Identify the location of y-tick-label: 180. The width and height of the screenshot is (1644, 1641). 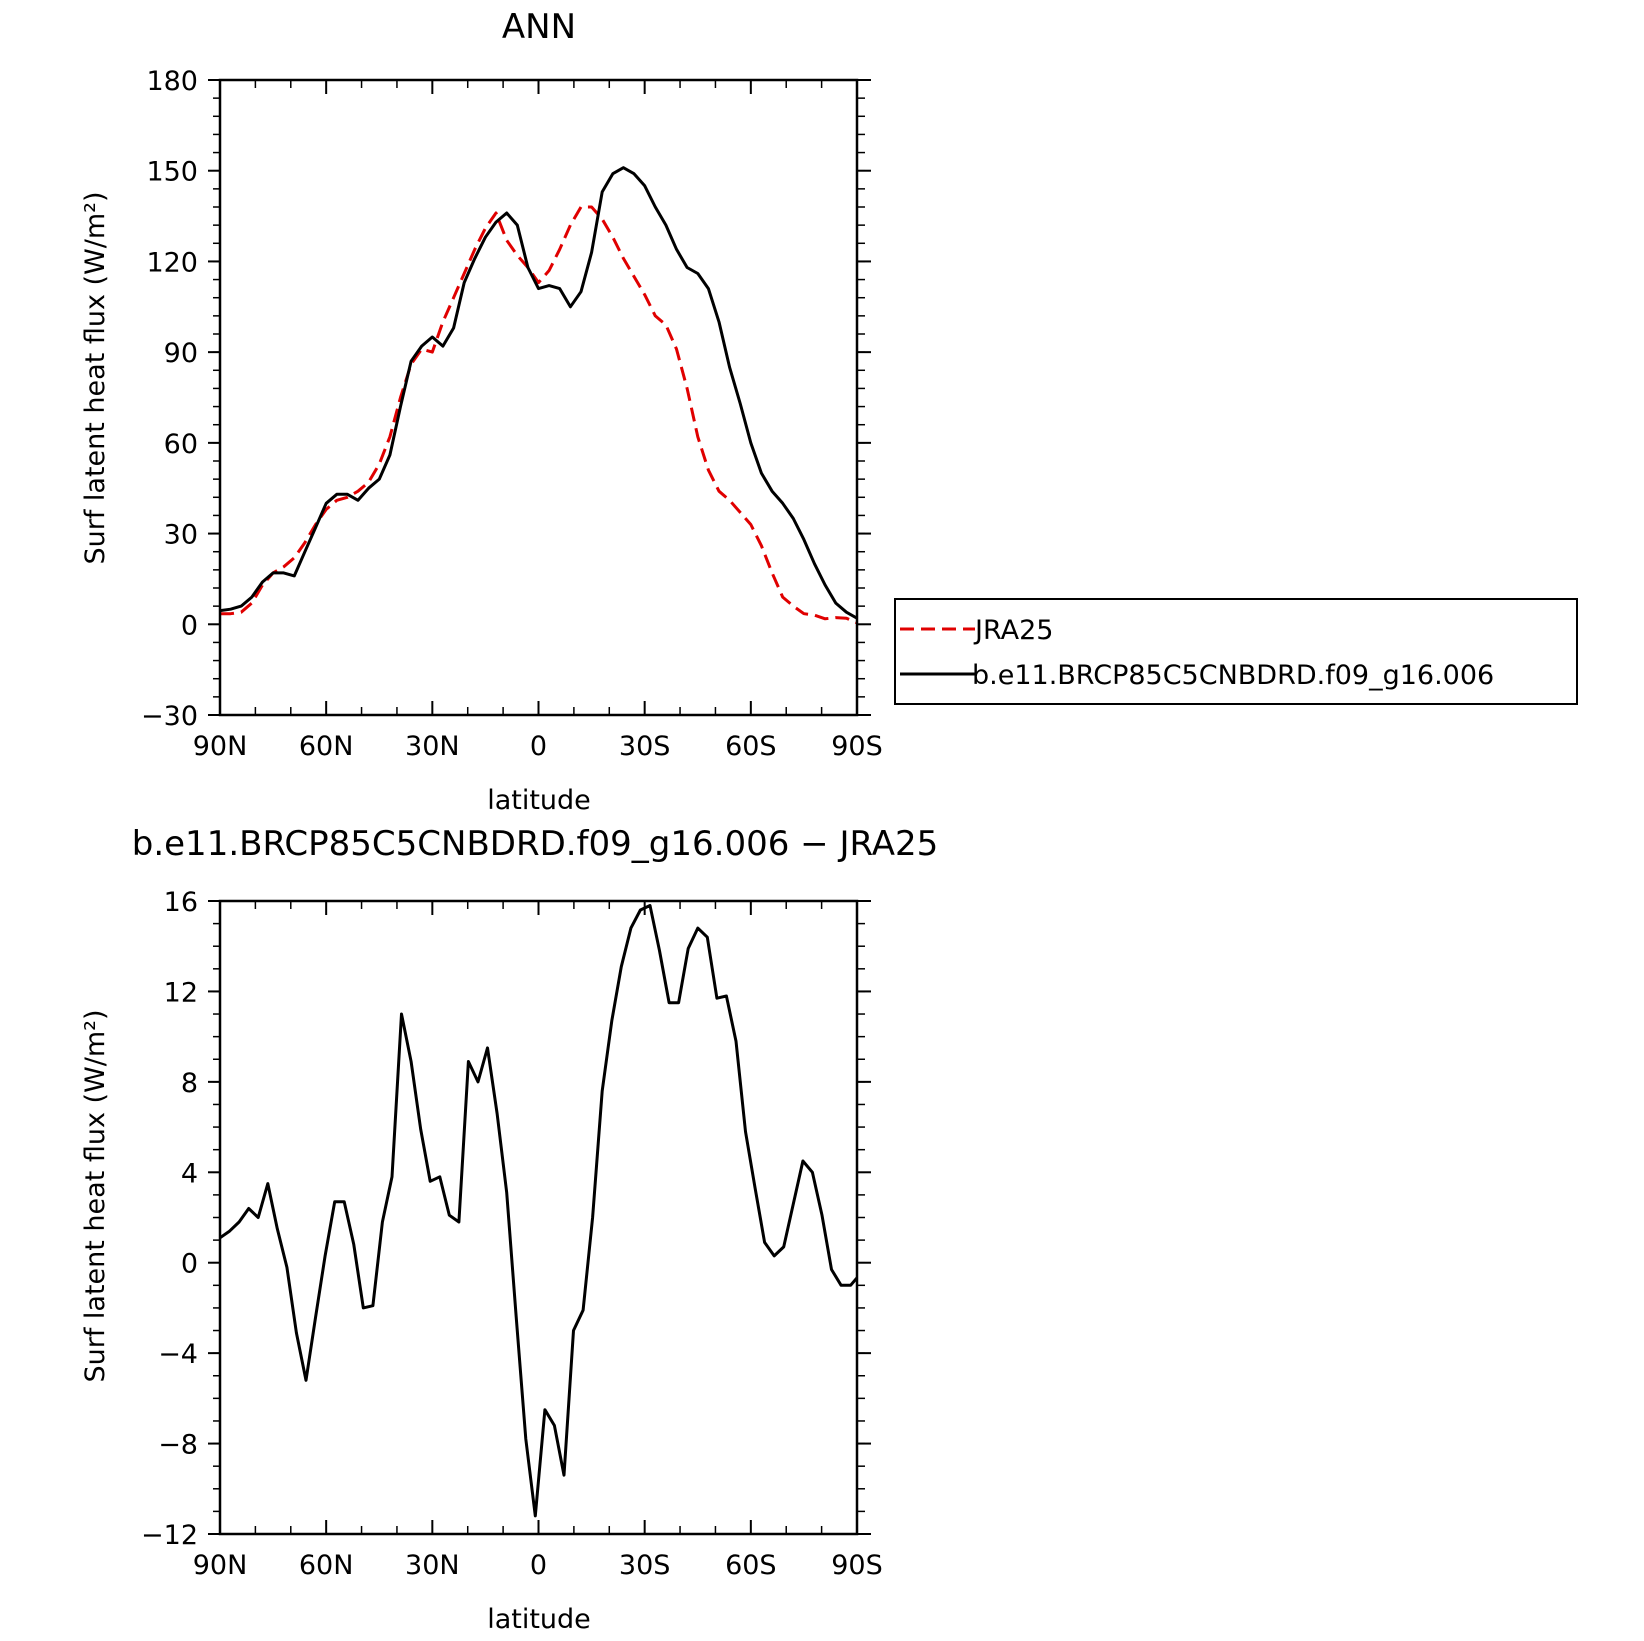
(172, 81).